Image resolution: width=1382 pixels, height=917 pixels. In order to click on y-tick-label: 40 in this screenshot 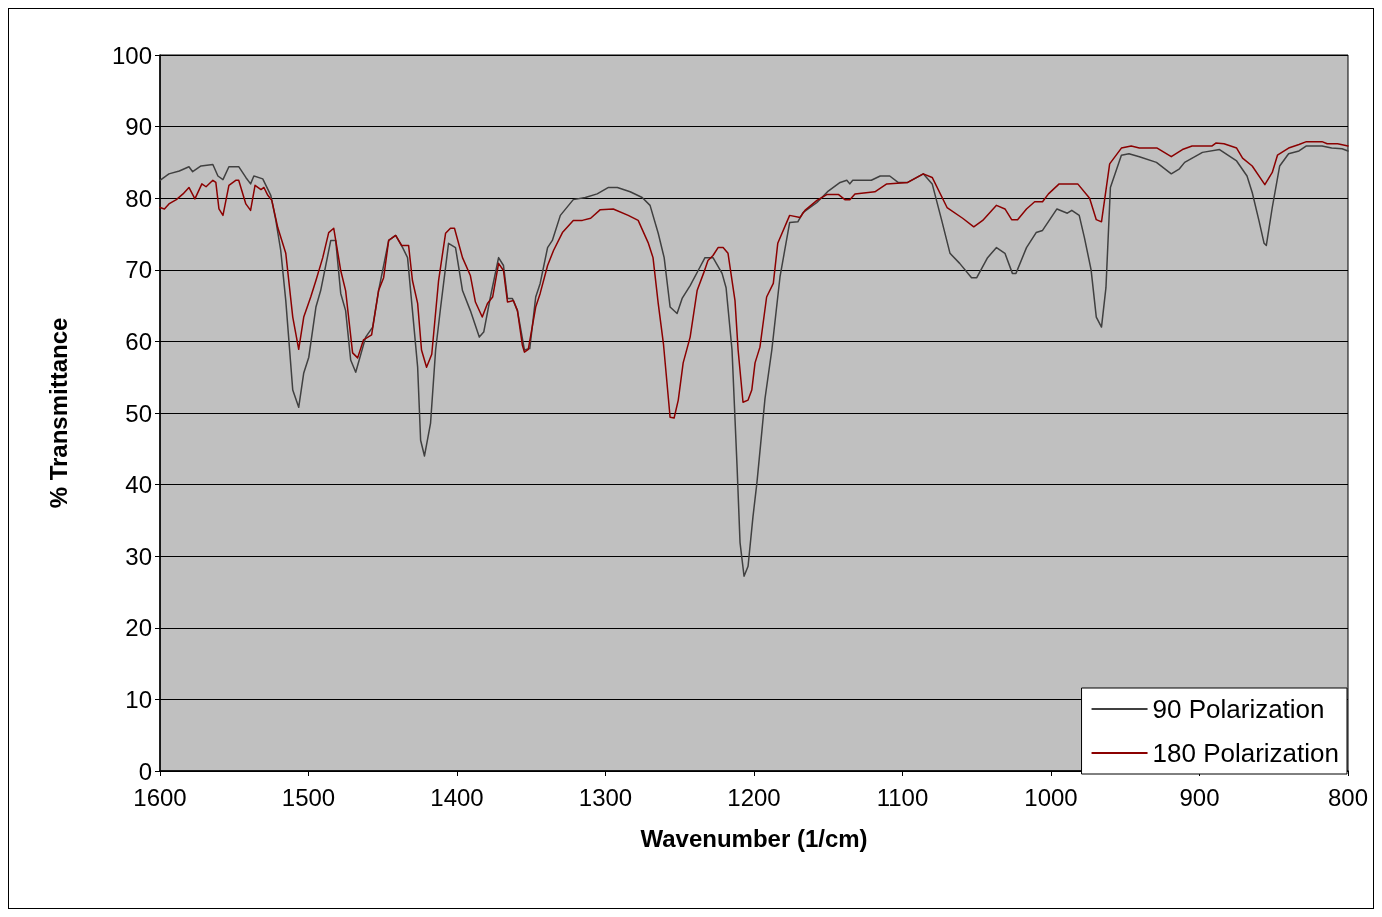, I will do `click(138, 485)`.